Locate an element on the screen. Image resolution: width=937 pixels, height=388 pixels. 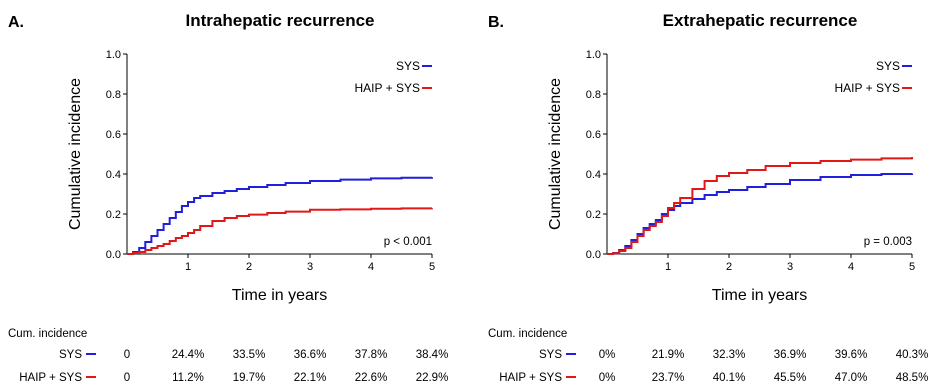
b-y-tick-label-2: 0.4 is located at coordinates (593, 175).